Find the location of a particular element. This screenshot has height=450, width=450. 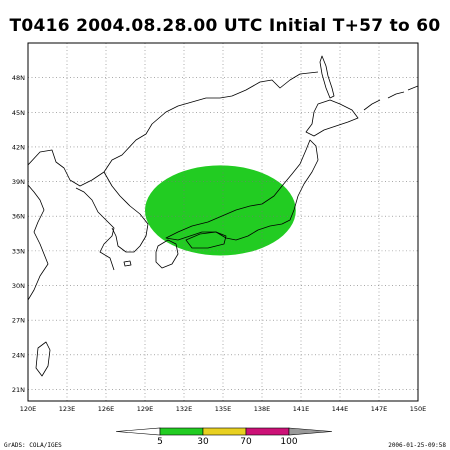

lon-tick-label: 138E is located at coordinates (262, 409).